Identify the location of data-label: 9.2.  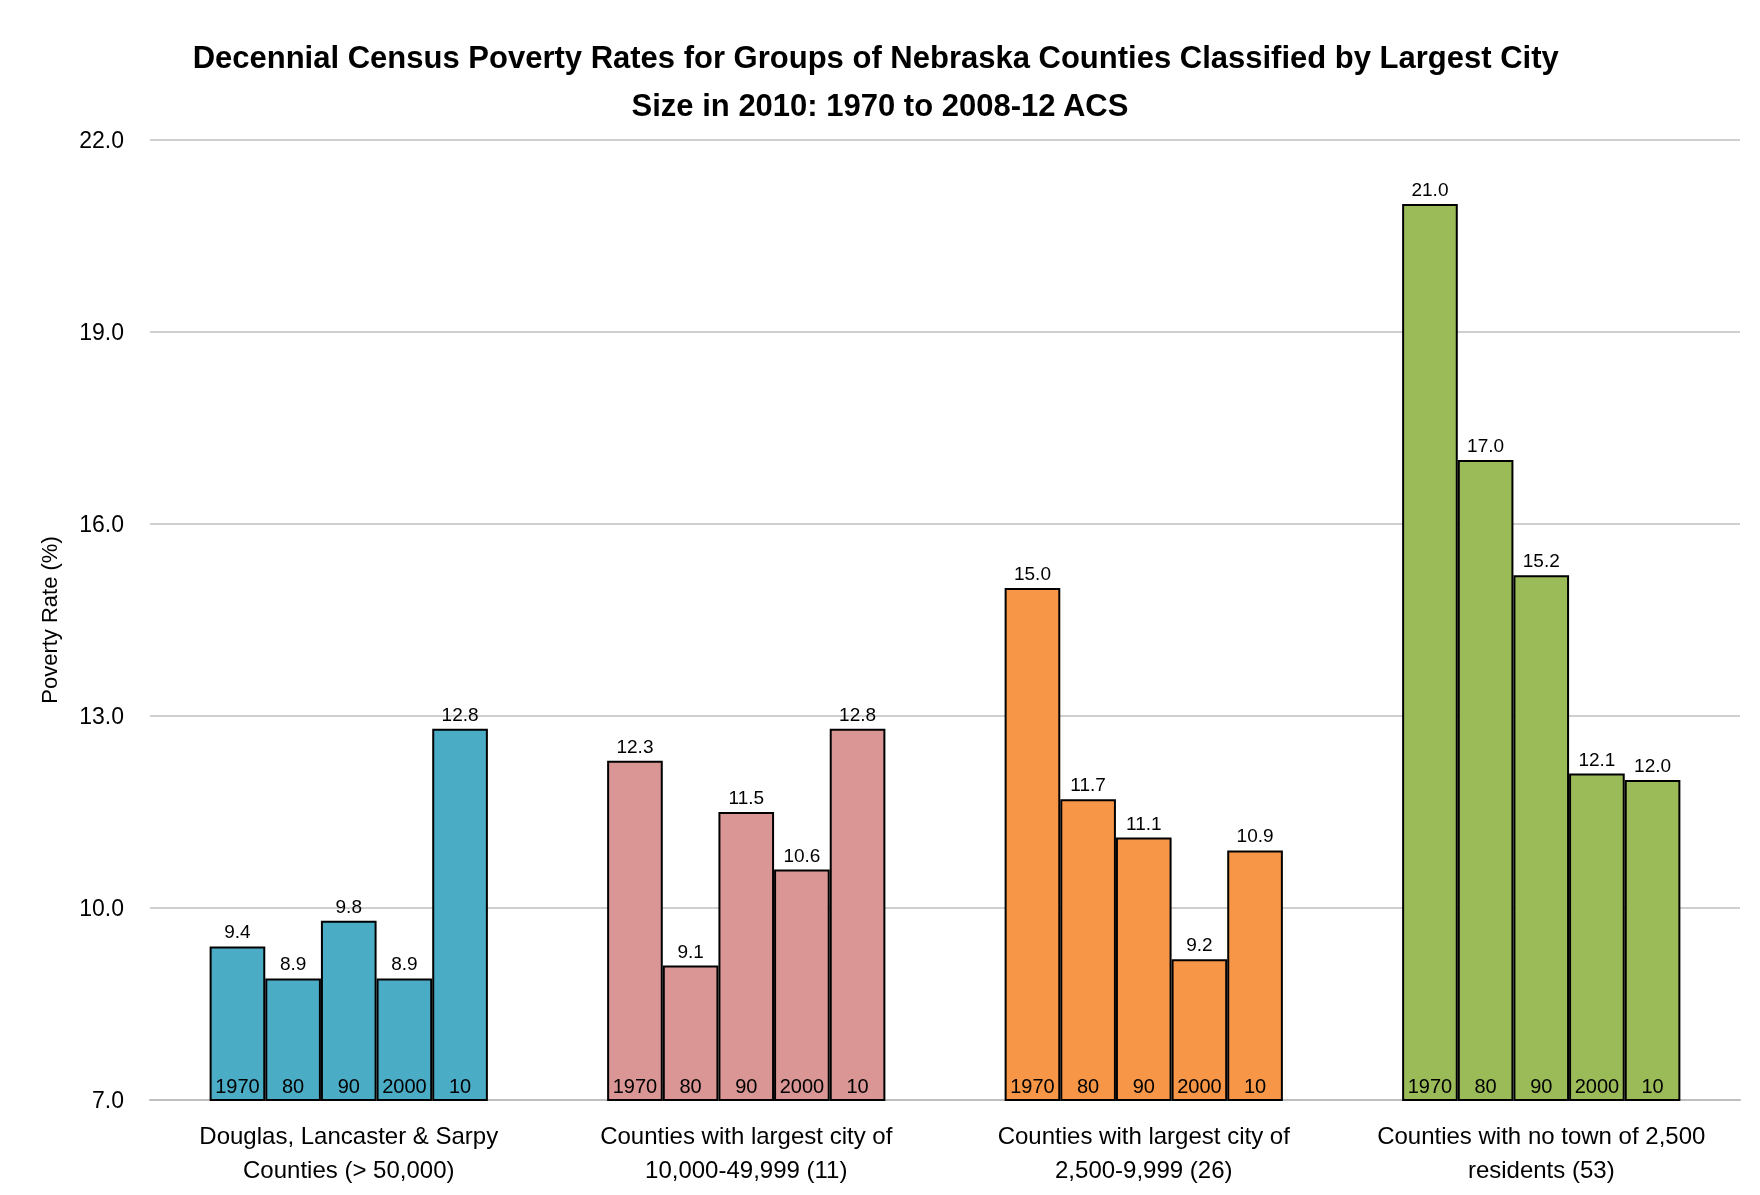
(1199, 945).